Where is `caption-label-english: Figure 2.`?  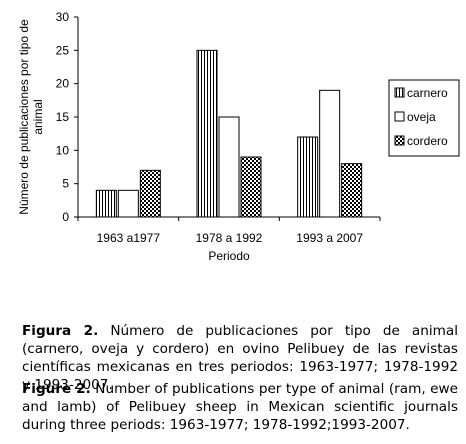
caption-label-english: Figure 2. is located at coordinates (56, 389).